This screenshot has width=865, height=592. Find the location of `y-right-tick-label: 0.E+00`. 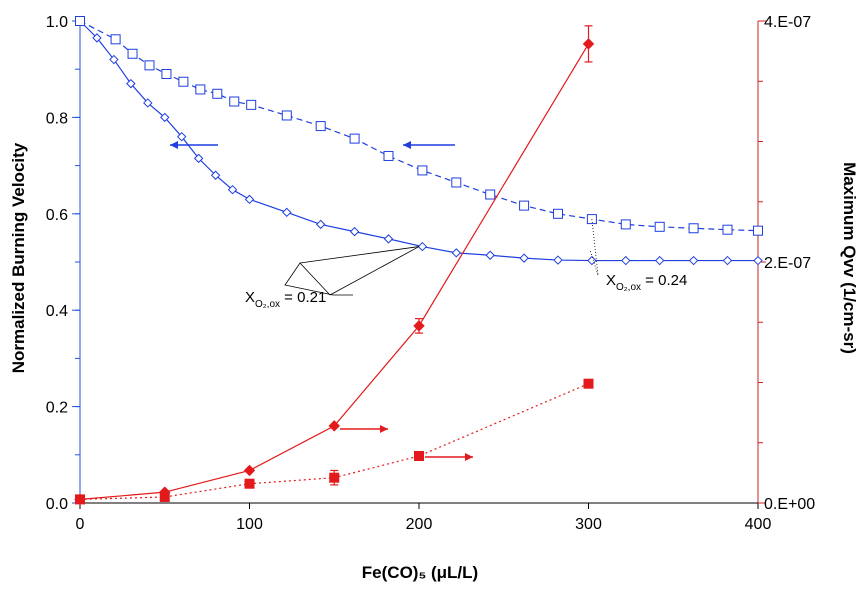

y-right-tick-label: 0.E+00 is located at coordinates (789, 504).